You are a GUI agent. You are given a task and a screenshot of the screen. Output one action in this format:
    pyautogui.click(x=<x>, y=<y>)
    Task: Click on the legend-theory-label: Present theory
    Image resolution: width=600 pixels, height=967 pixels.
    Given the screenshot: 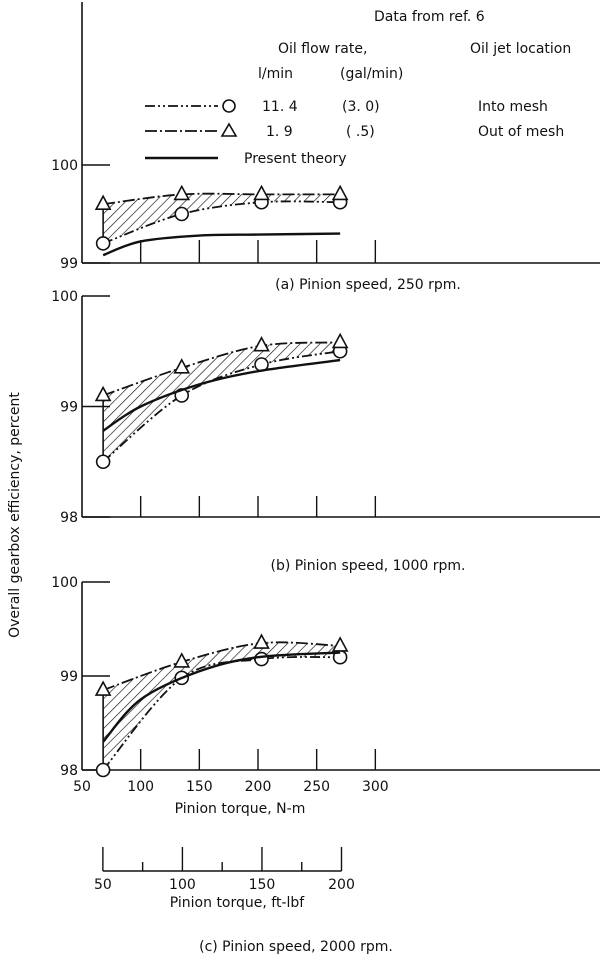 What is the action you would take?
    pyautogui.click(x=295, y=159)
    